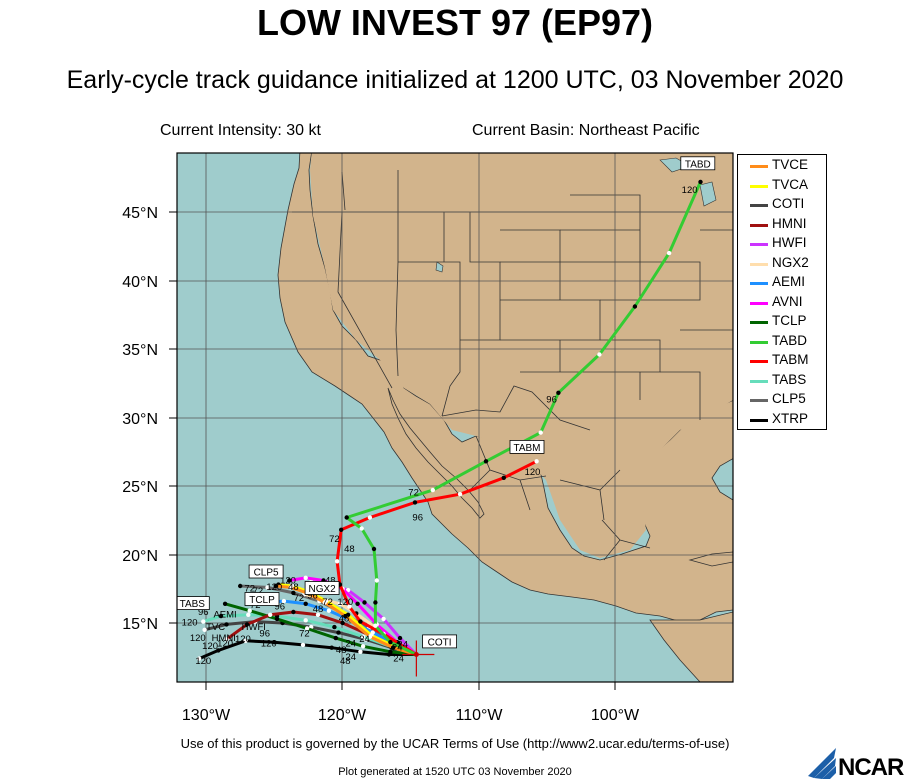 The width and height of the screenshot is (910, 782). What do you see at coordinates (224, 615) in the screenshot?
I see `map-annotation-label: AEMI` at bounding box center [224, 615].